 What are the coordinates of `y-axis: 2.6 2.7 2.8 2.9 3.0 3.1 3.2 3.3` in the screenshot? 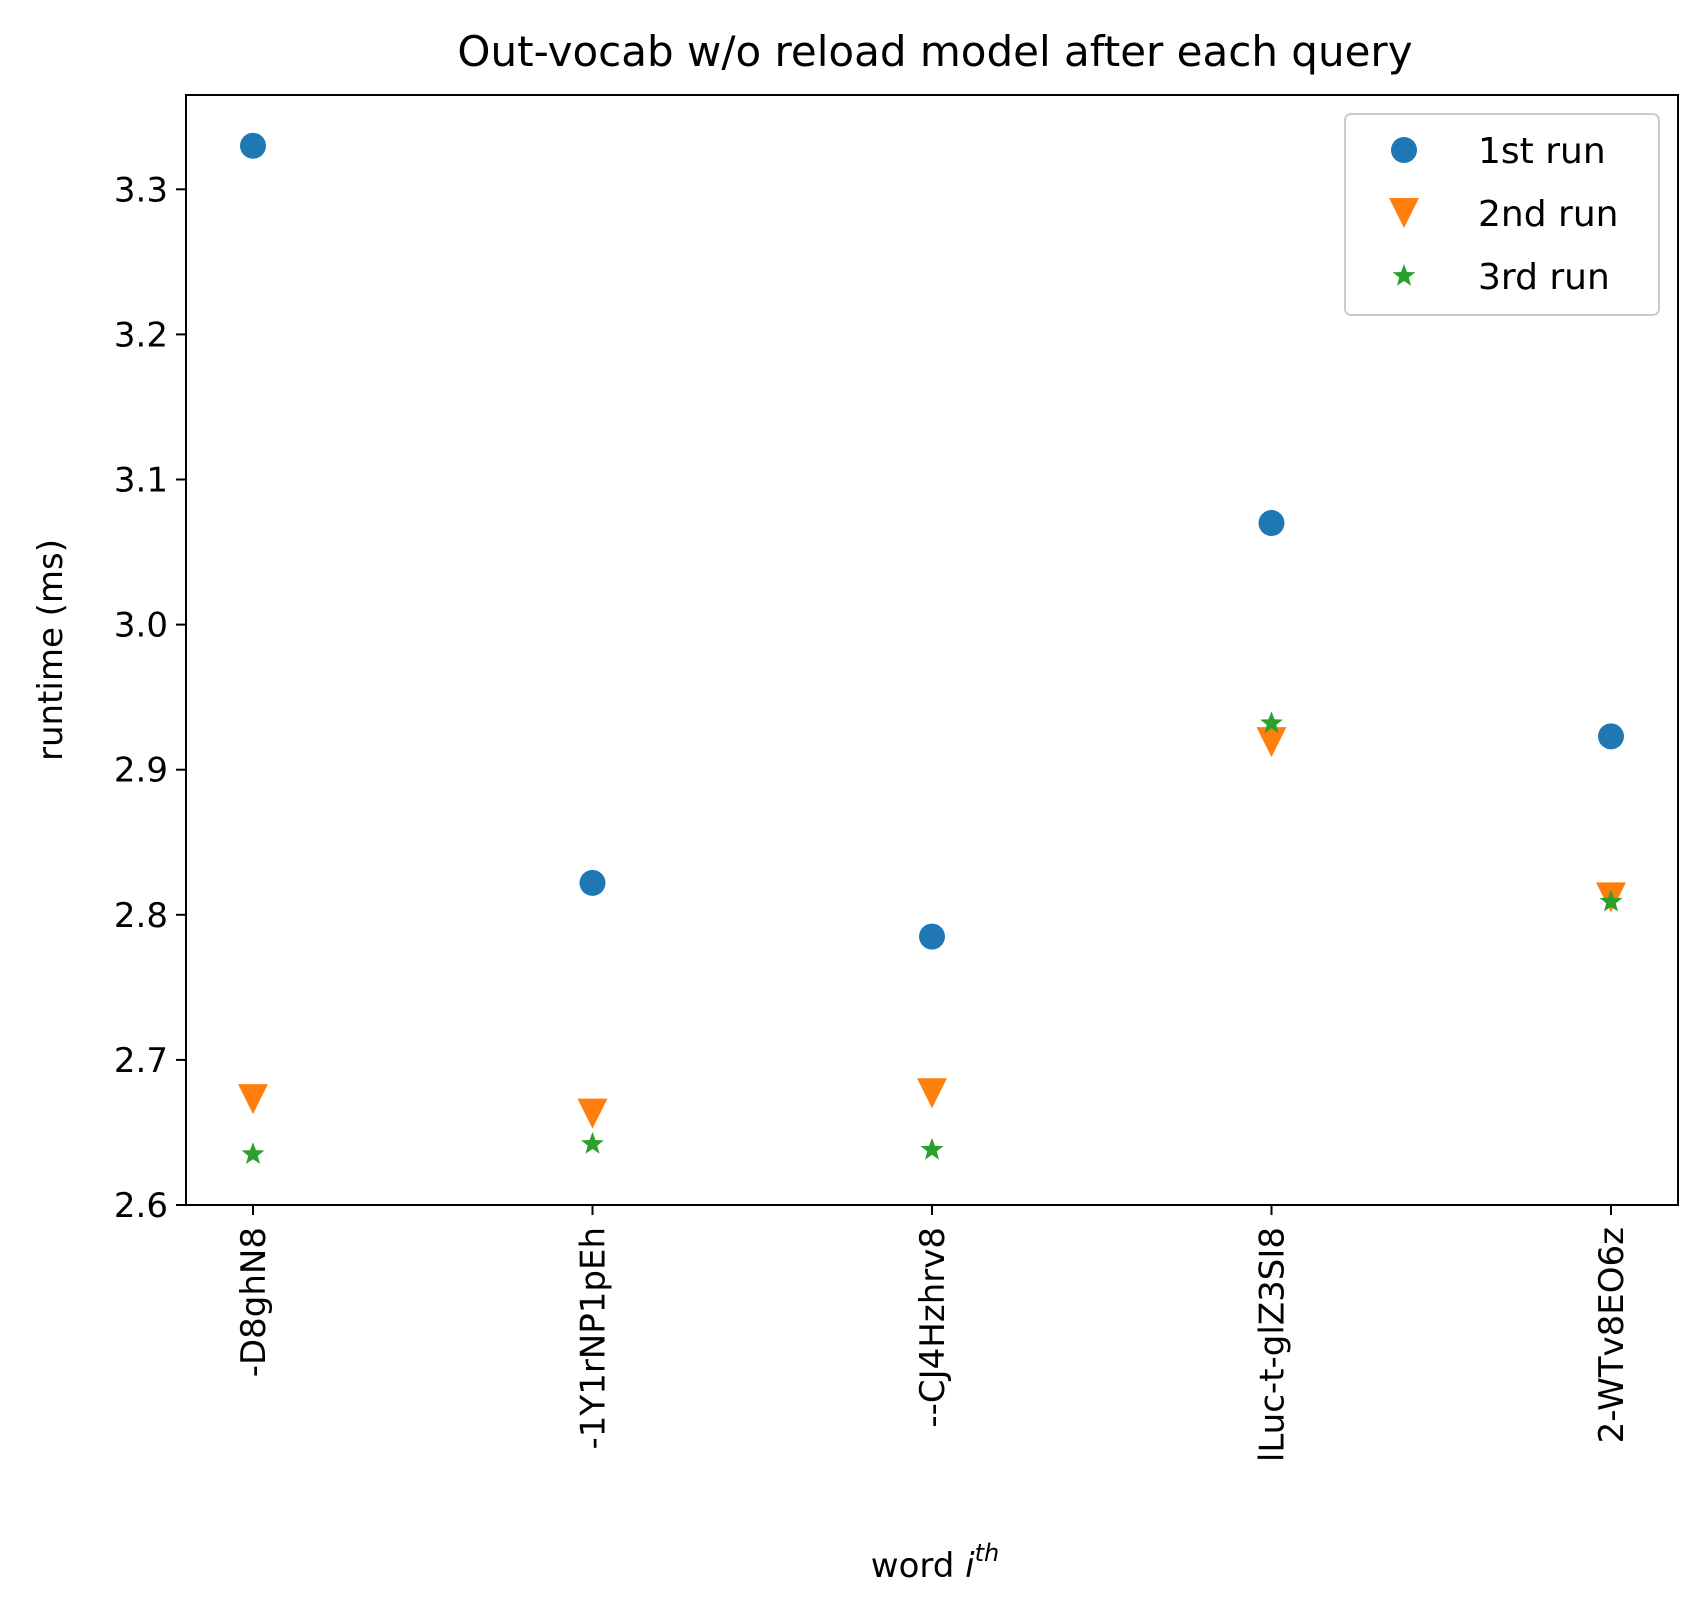 It's located at (150, 698).